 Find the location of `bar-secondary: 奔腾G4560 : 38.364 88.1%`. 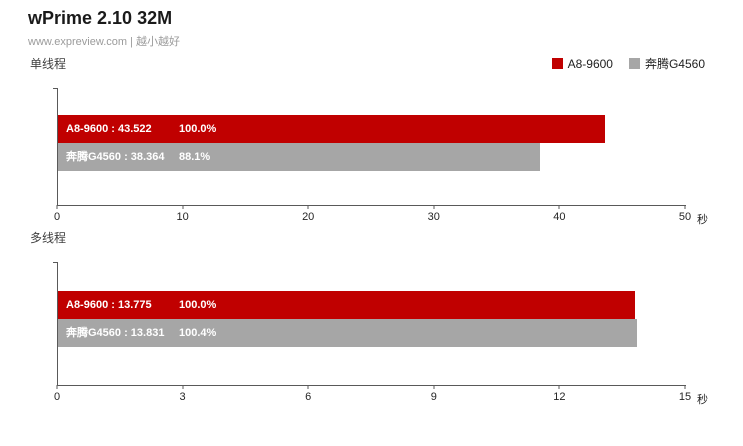

bar-secondary: 奔腾G4560 : 38.364 88.1% is located at coordinates (299, 157).